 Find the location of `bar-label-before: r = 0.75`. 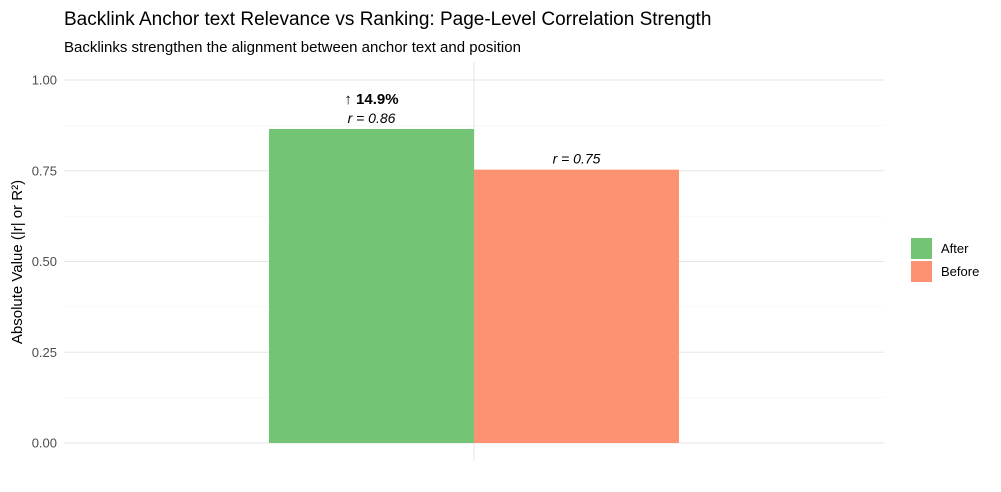

bar-label-before: r = 0.75 is located at coordinates (577, 159).